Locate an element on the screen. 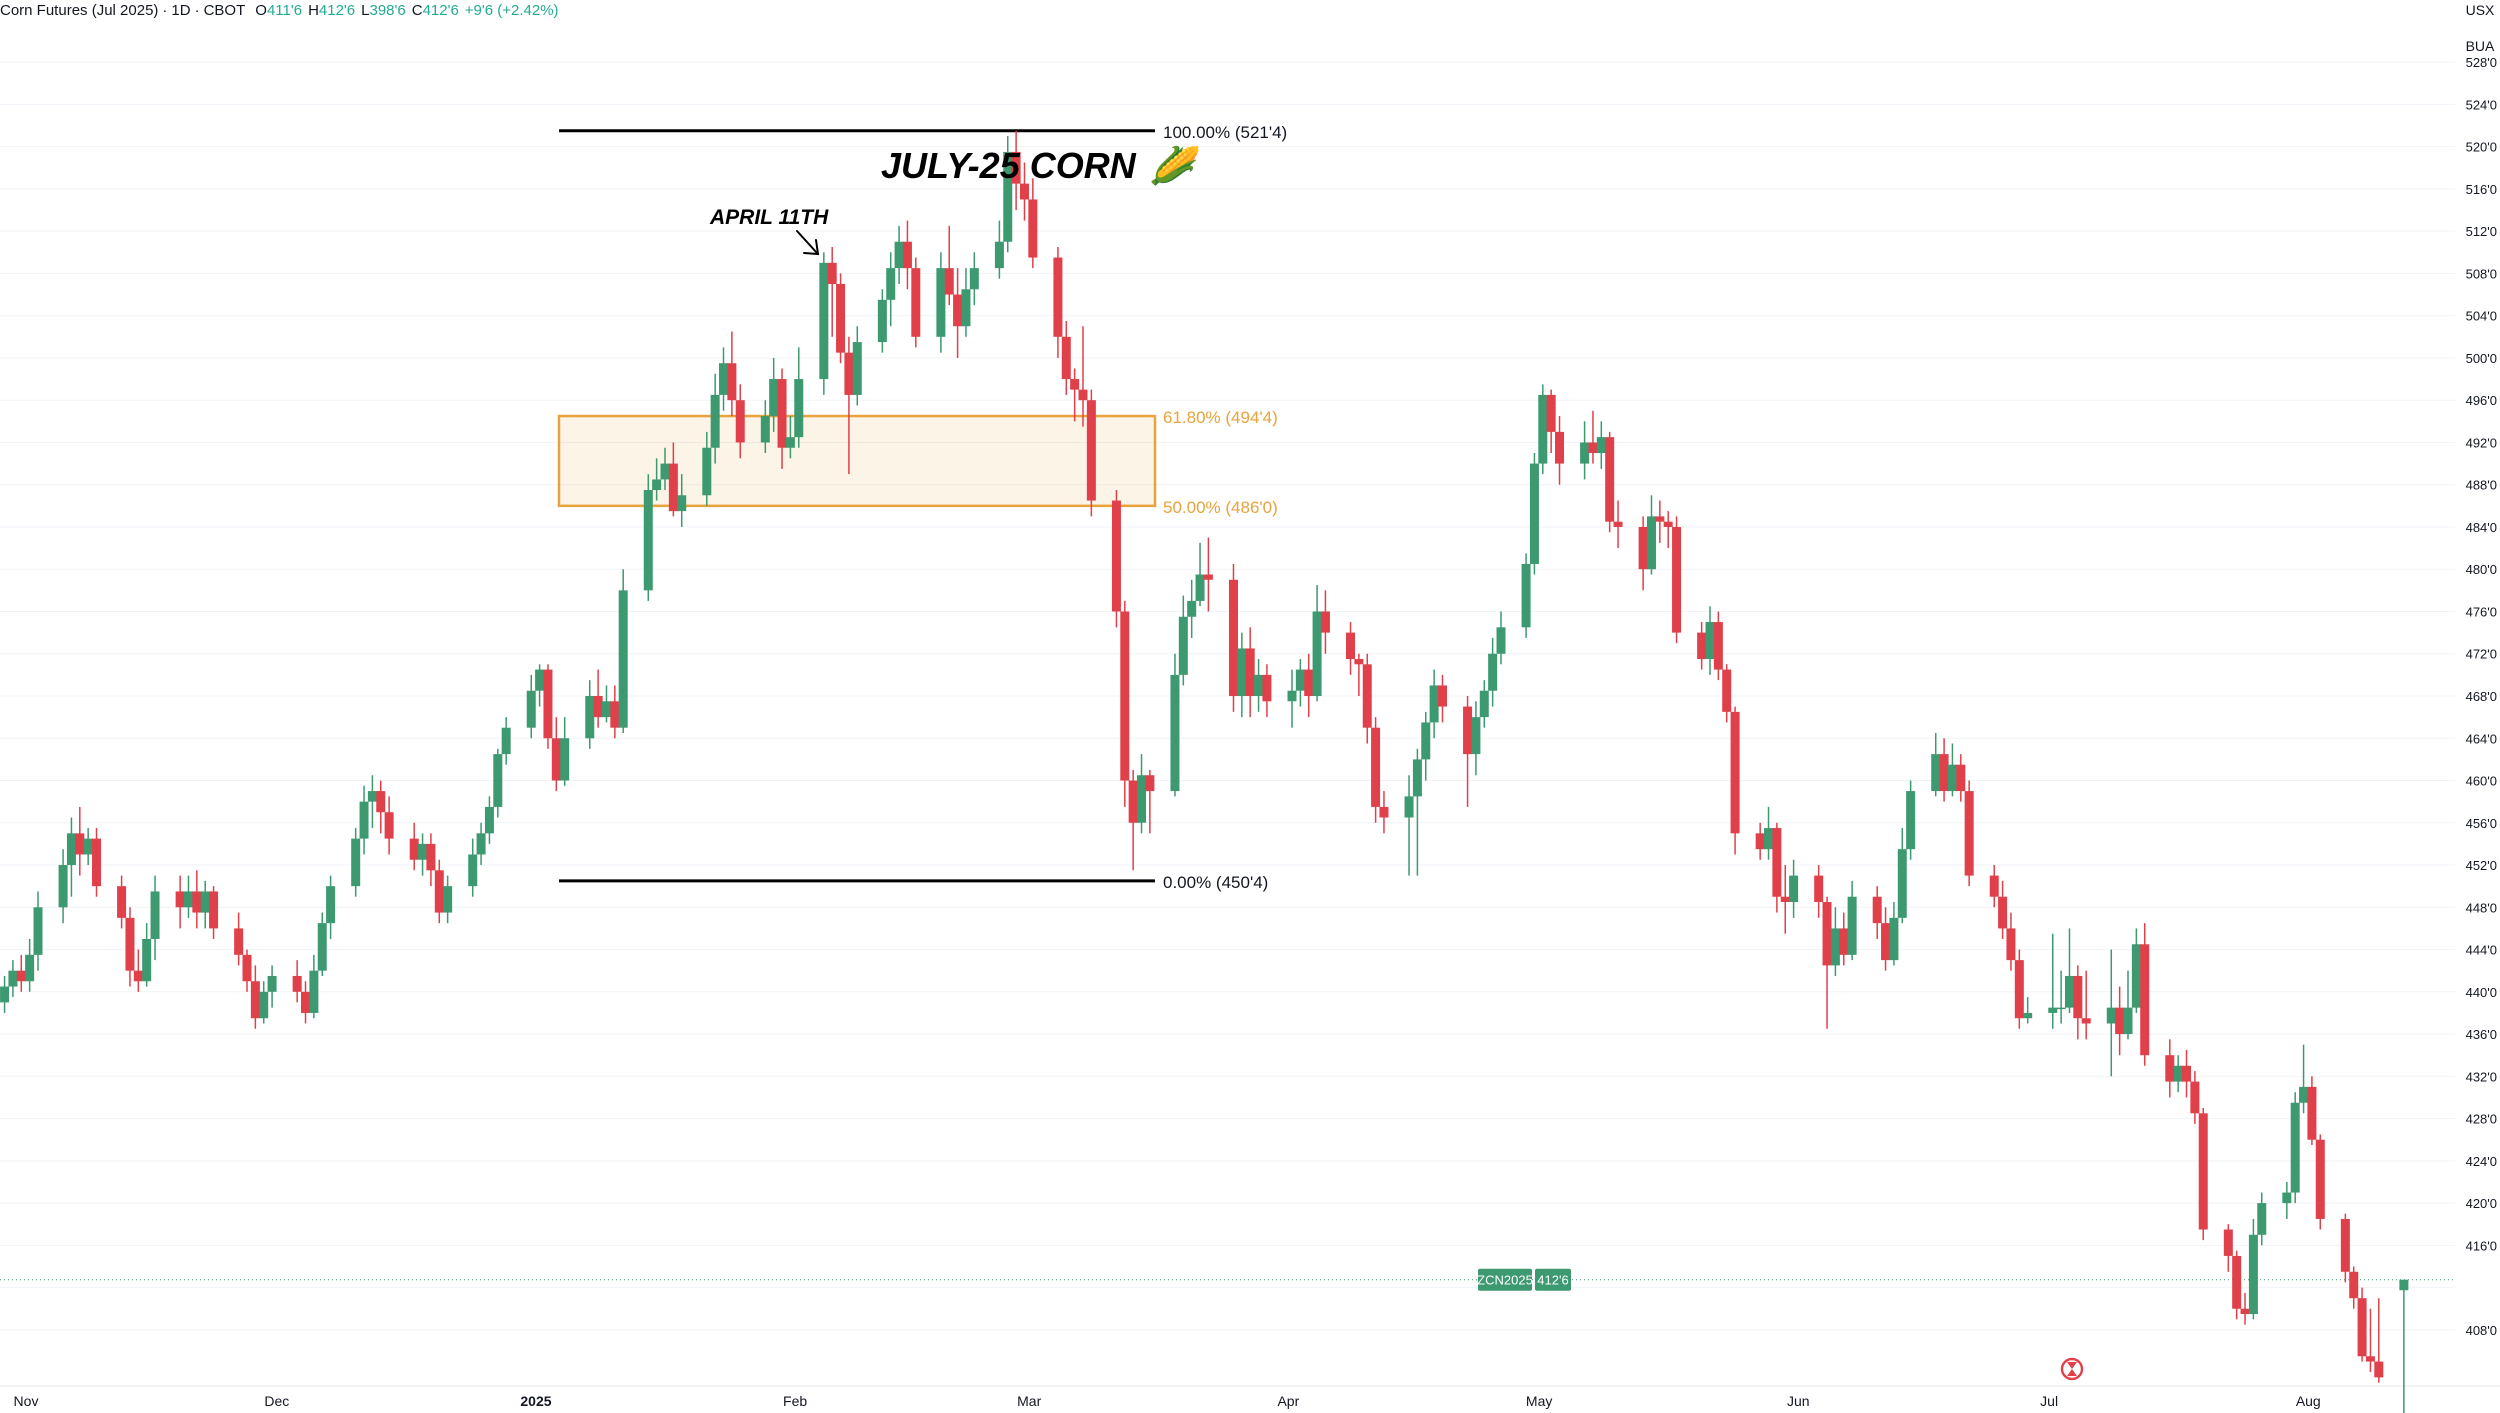  currency-label: USX is located at coordinates (2480, 10).